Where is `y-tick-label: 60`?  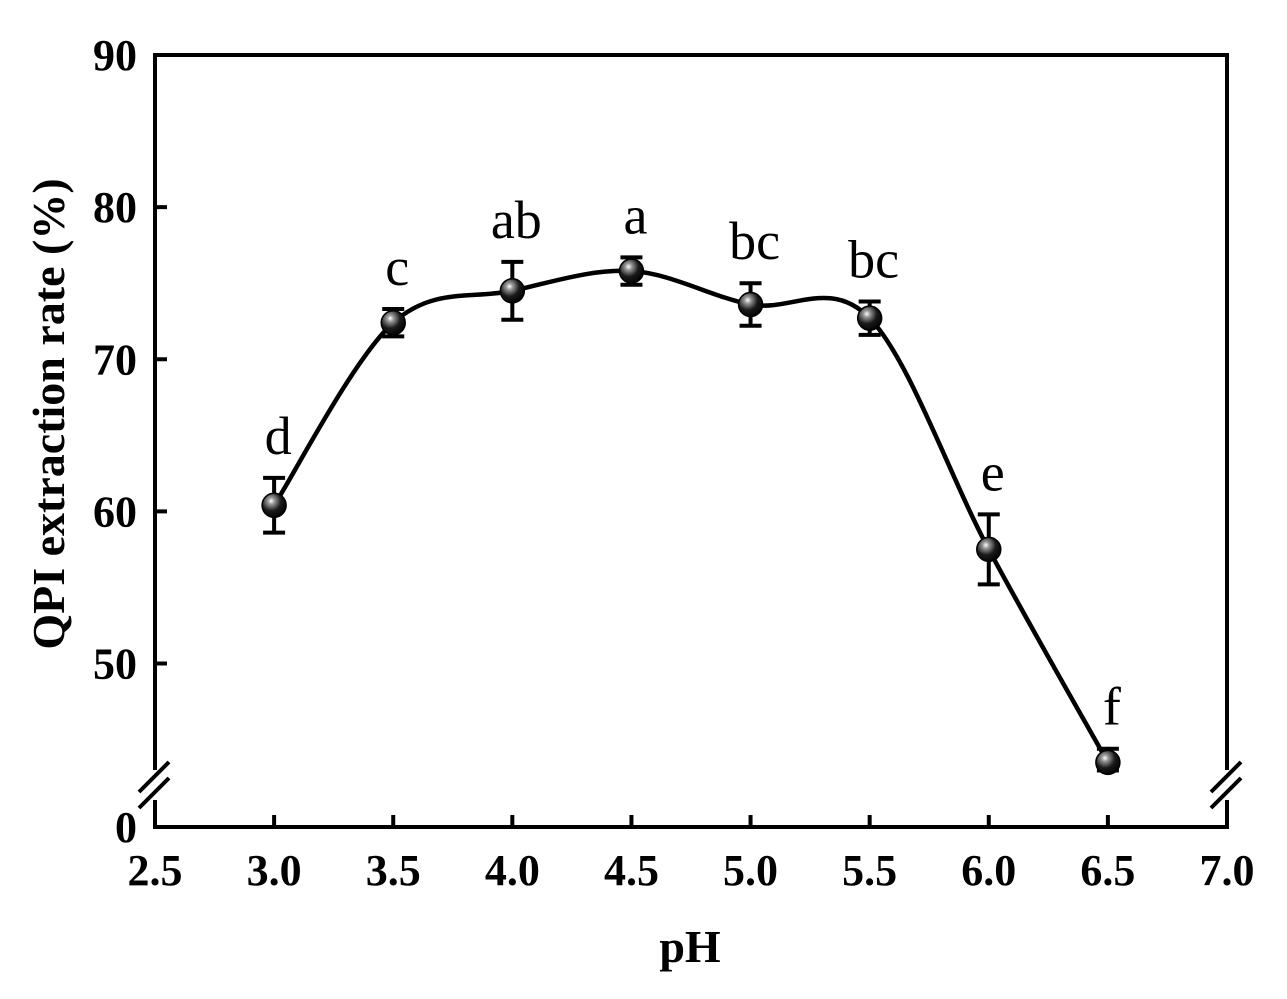 y-tick-label: 60 is located at coordinates (115, 511).